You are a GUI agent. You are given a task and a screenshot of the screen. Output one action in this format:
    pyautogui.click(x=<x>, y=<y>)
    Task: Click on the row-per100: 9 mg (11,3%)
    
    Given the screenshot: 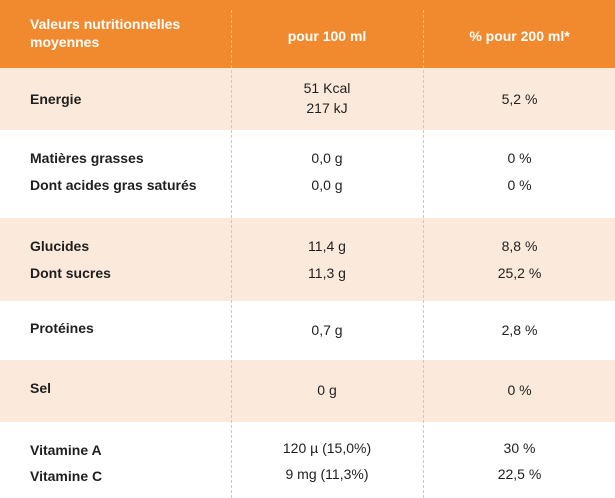 What is the action you would take?
    pyautogui.click(x=327, y=474)
    